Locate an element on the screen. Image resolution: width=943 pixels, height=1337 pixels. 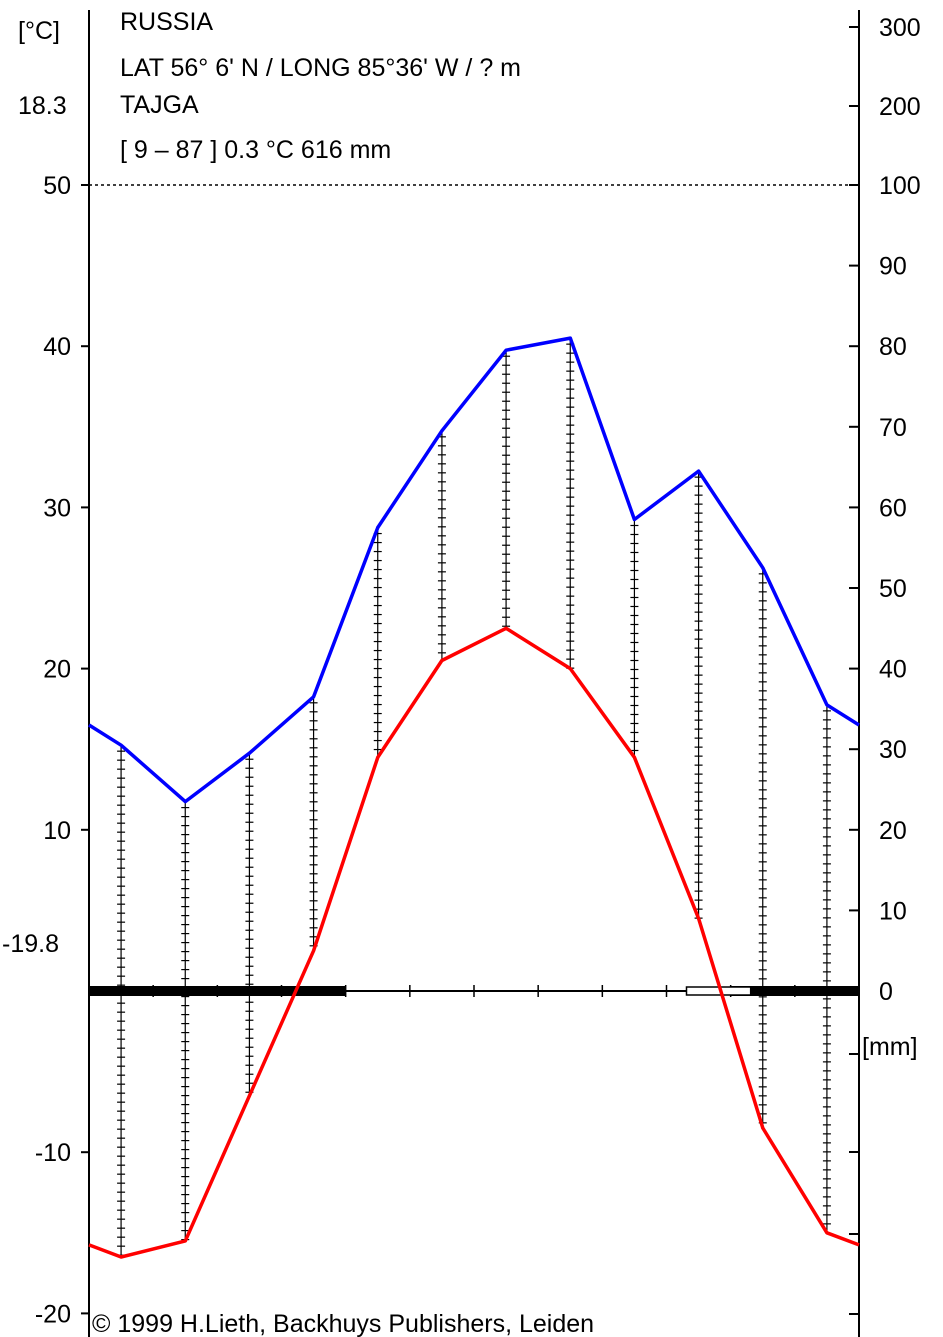
right-tick-label: 10 is located at coordinates (893, 911).